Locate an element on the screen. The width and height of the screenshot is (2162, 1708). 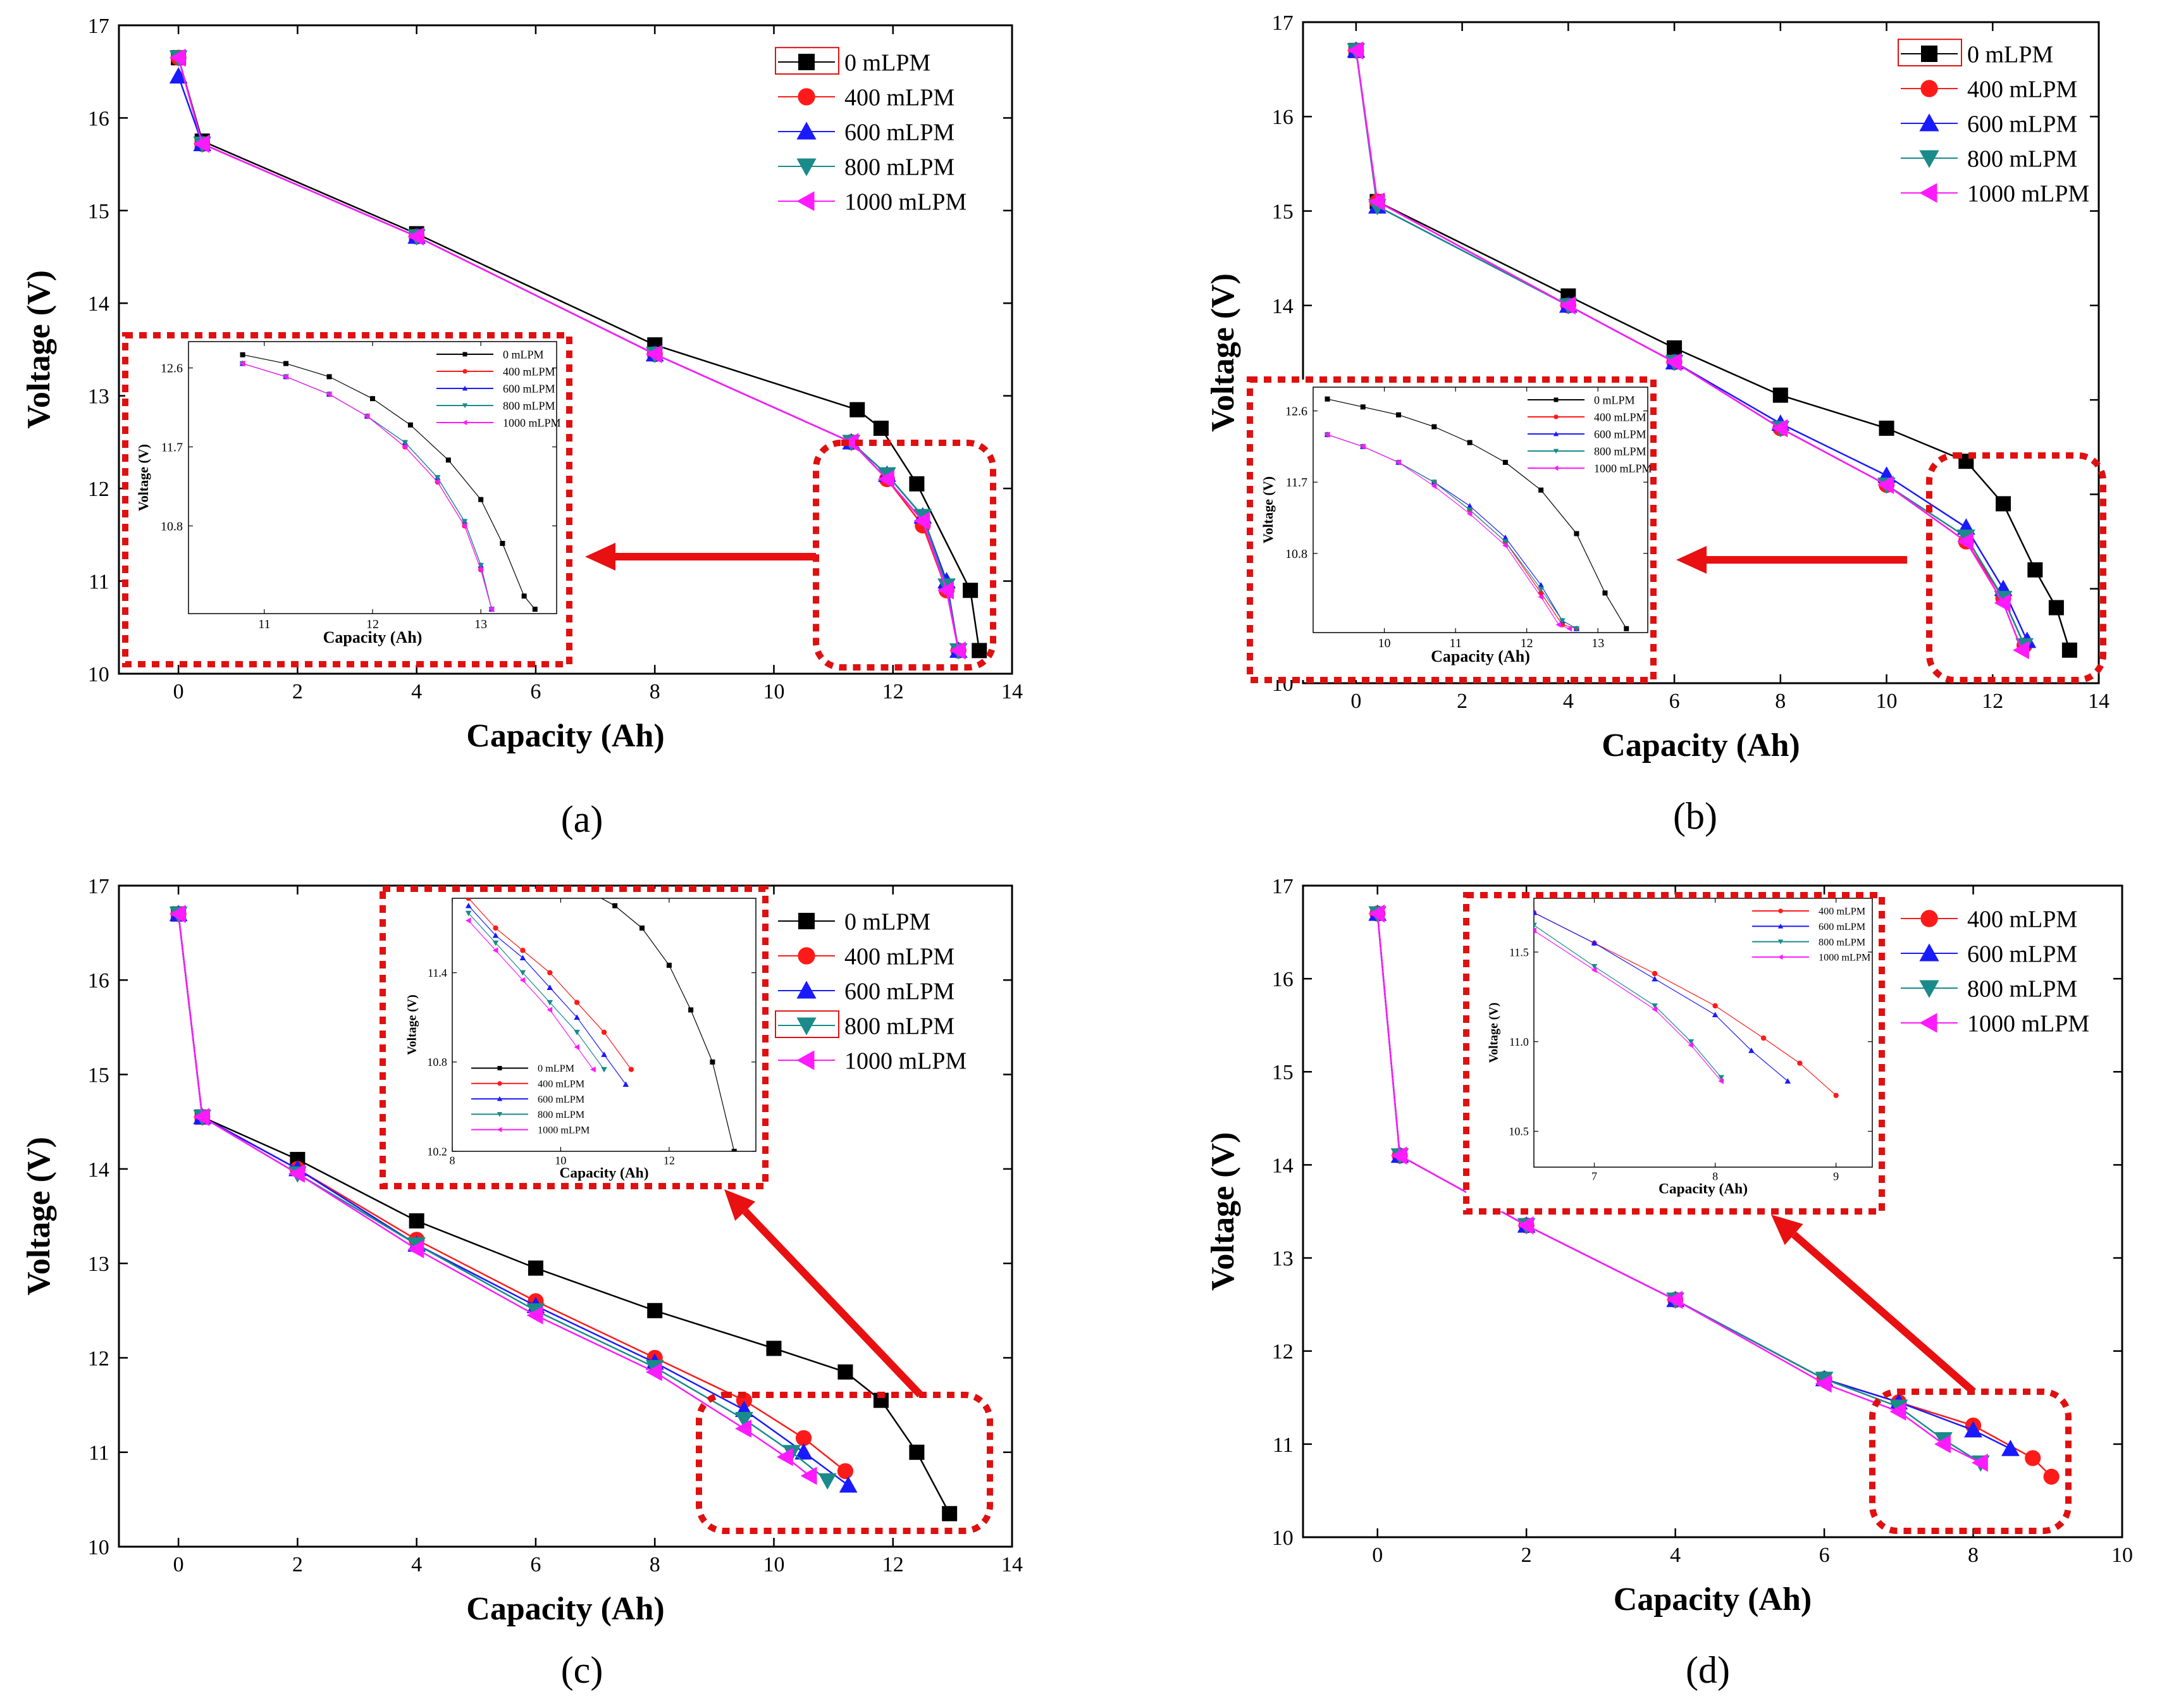
panel-a-x-tick-label: 6 is located at coordinates (535, 691).